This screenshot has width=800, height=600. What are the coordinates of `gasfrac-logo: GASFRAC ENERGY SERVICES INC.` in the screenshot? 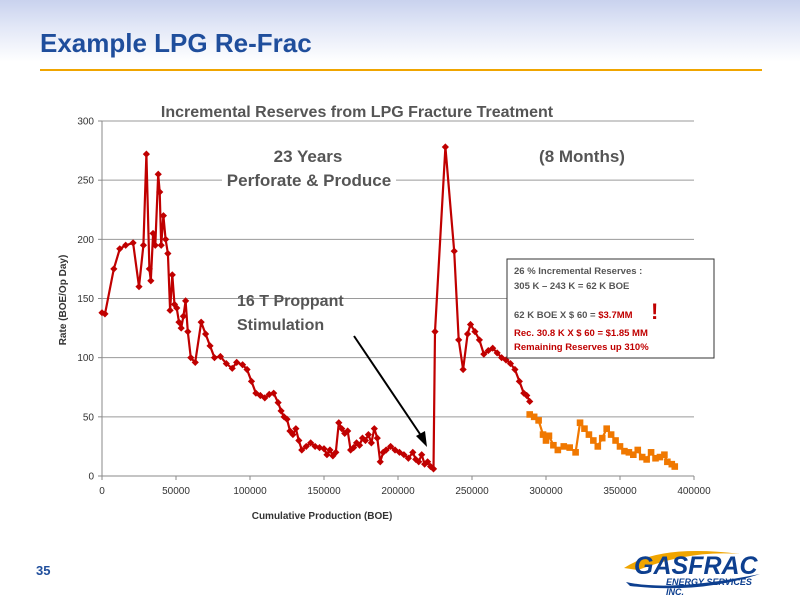 It's located at (695, 572).